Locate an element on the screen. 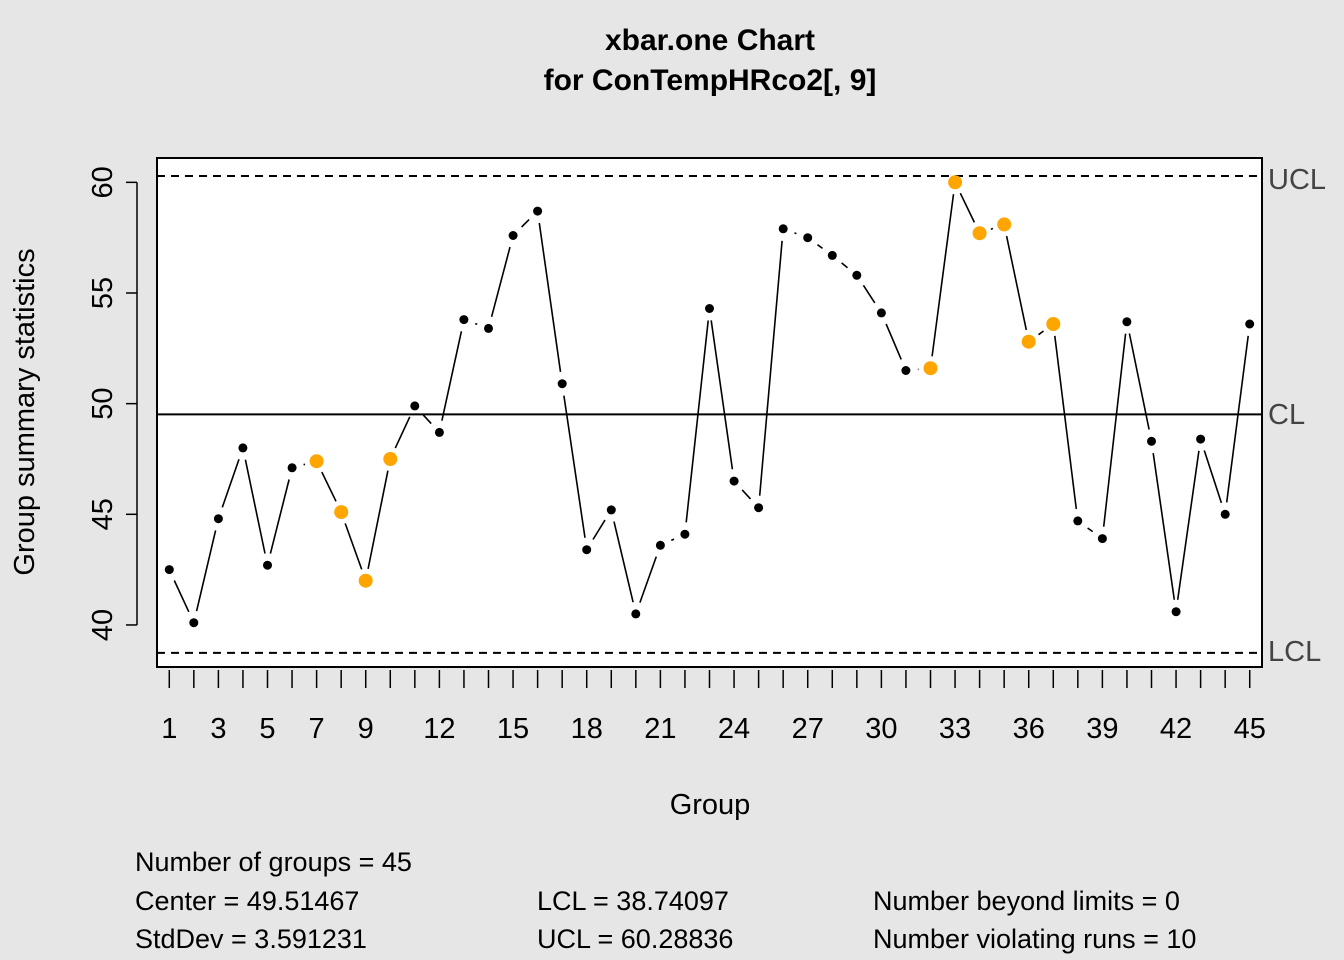 The width and height of the screenshot is (1344, 960). stat-ucl: UCL = 60.28836 is located at coordinates (635, 939).